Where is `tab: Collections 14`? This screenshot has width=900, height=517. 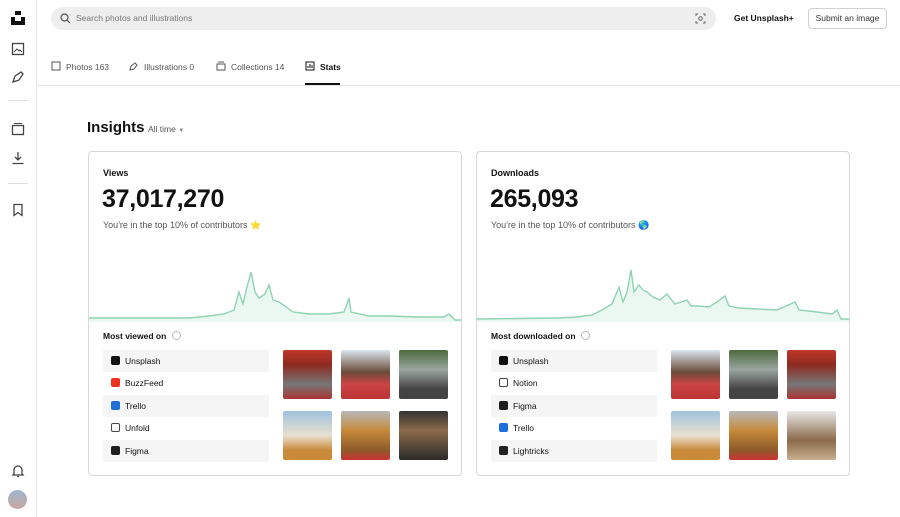
tab: Collections 14 is located at coordinates (250, 66).